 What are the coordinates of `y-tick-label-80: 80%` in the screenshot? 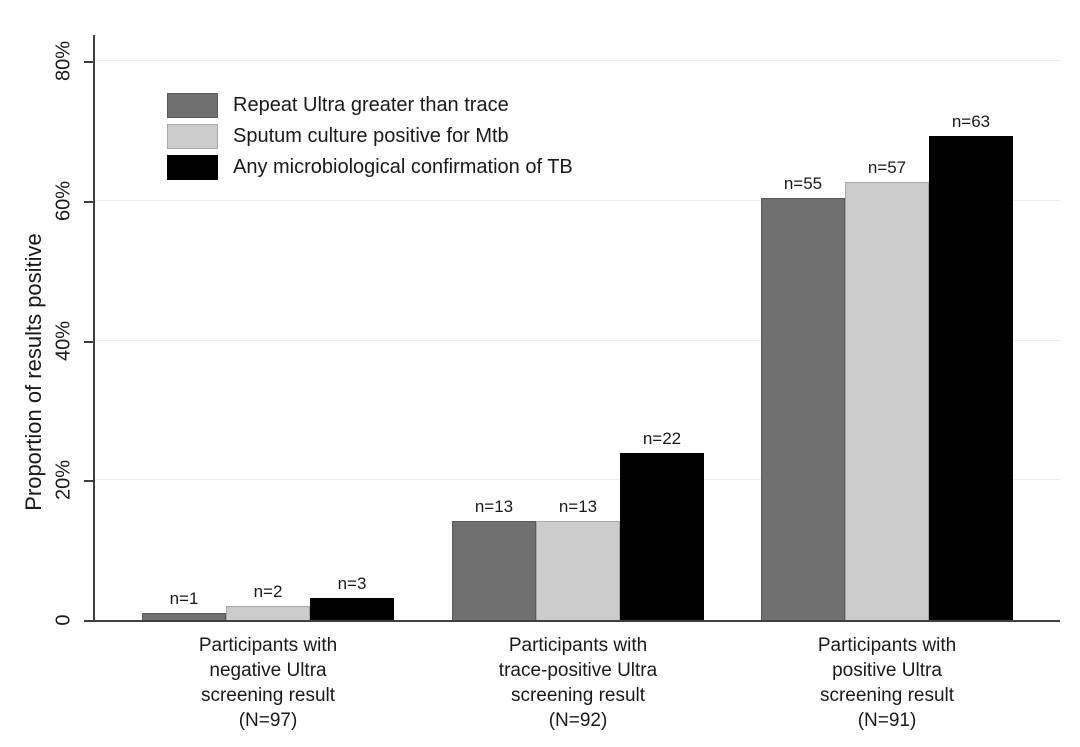 It's located at (63, 61).